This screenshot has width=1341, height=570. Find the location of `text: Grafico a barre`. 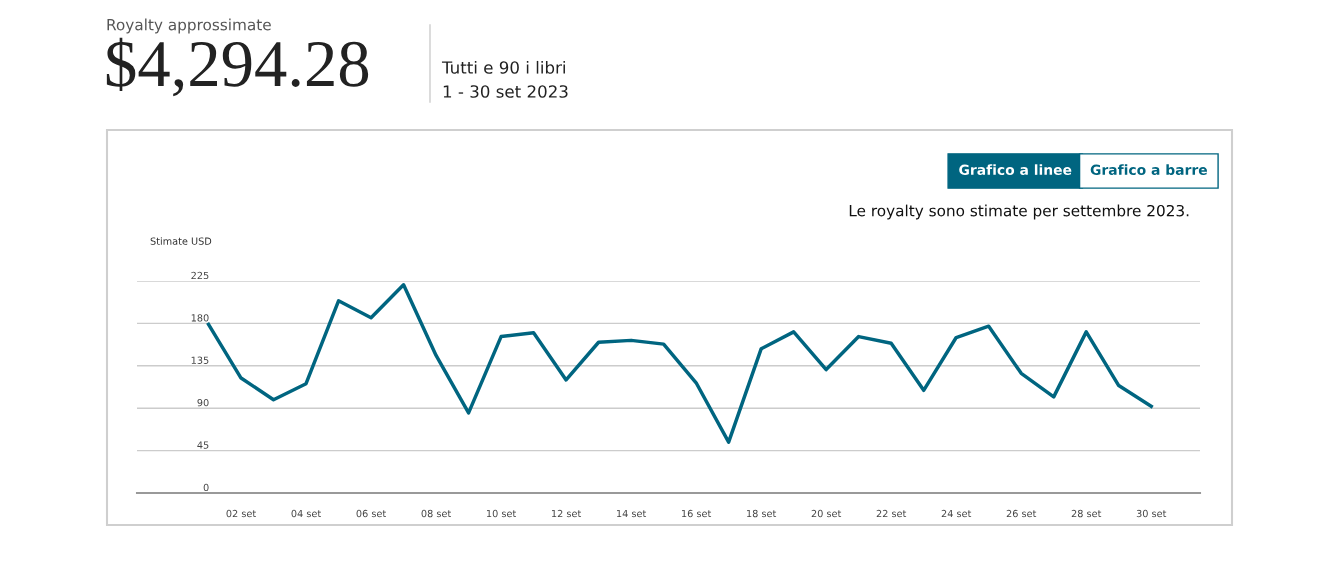

text: Grafico a barre is located at coordinates (1148, 170).